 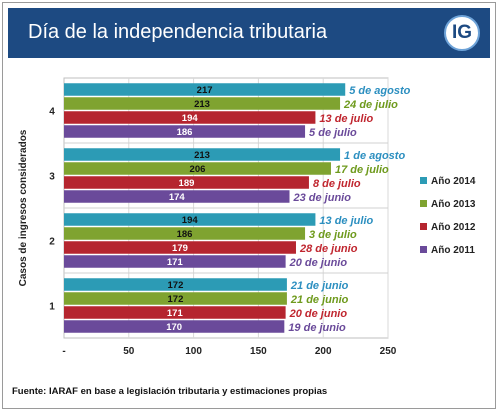 What do you see at coordinates (323, 351) in the screenshot?
I see `x-tick-label: 200` at bounding box center [323, 351].